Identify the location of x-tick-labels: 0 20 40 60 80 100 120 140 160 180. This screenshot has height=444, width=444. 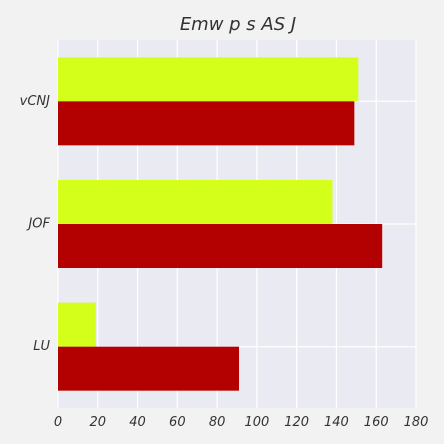
(241, 422).